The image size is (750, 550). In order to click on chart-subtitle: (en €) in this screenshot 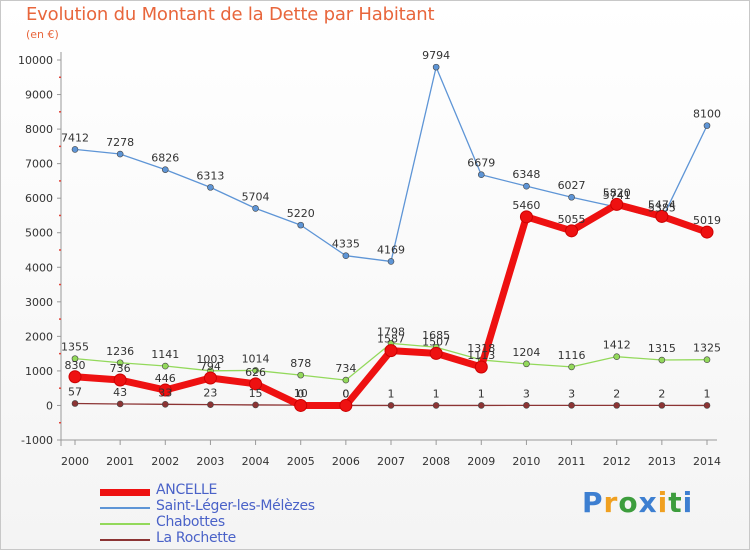, I will do `click(42, 34)`.